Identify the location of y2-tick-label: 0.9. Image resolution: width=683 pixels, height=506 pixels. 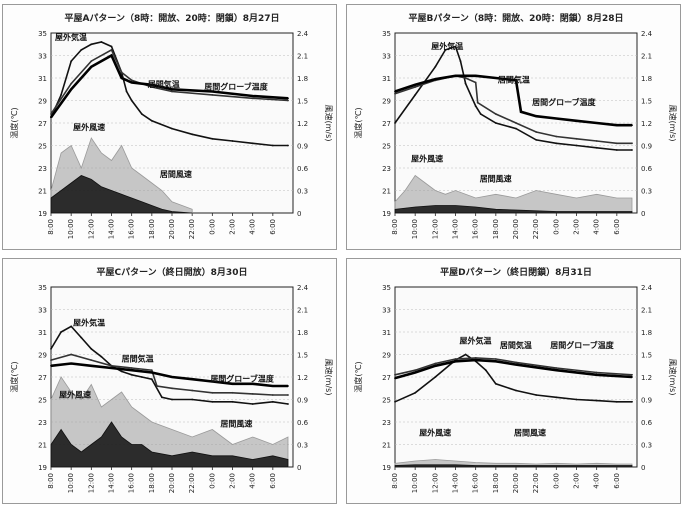
(646, 401).